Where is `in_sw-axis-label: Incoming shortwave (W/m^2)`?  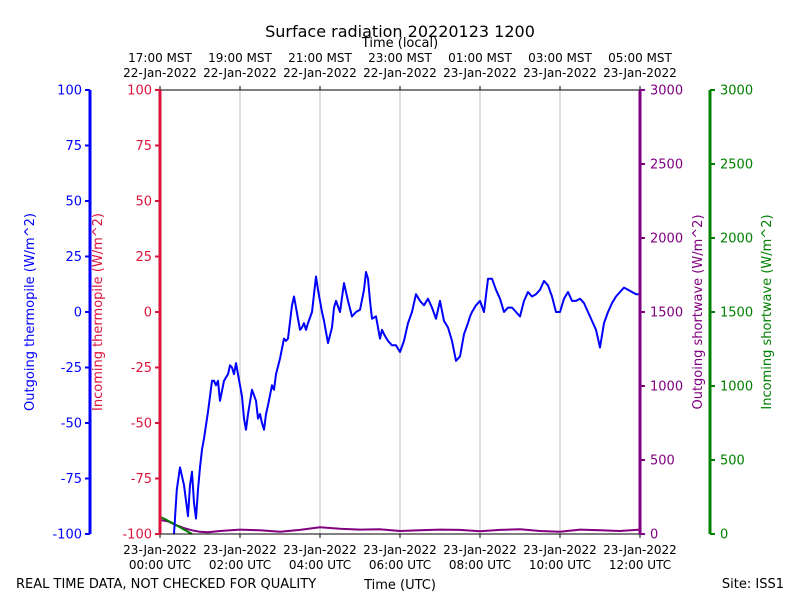 in_sw-axis-label: Incoming shortwave (W/m^2) is located at coordinates (767, 311).